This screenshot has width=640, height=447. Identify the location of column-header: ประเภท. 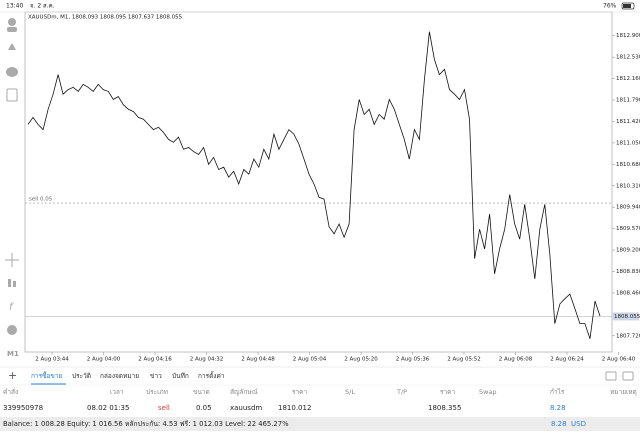
(157, 392).